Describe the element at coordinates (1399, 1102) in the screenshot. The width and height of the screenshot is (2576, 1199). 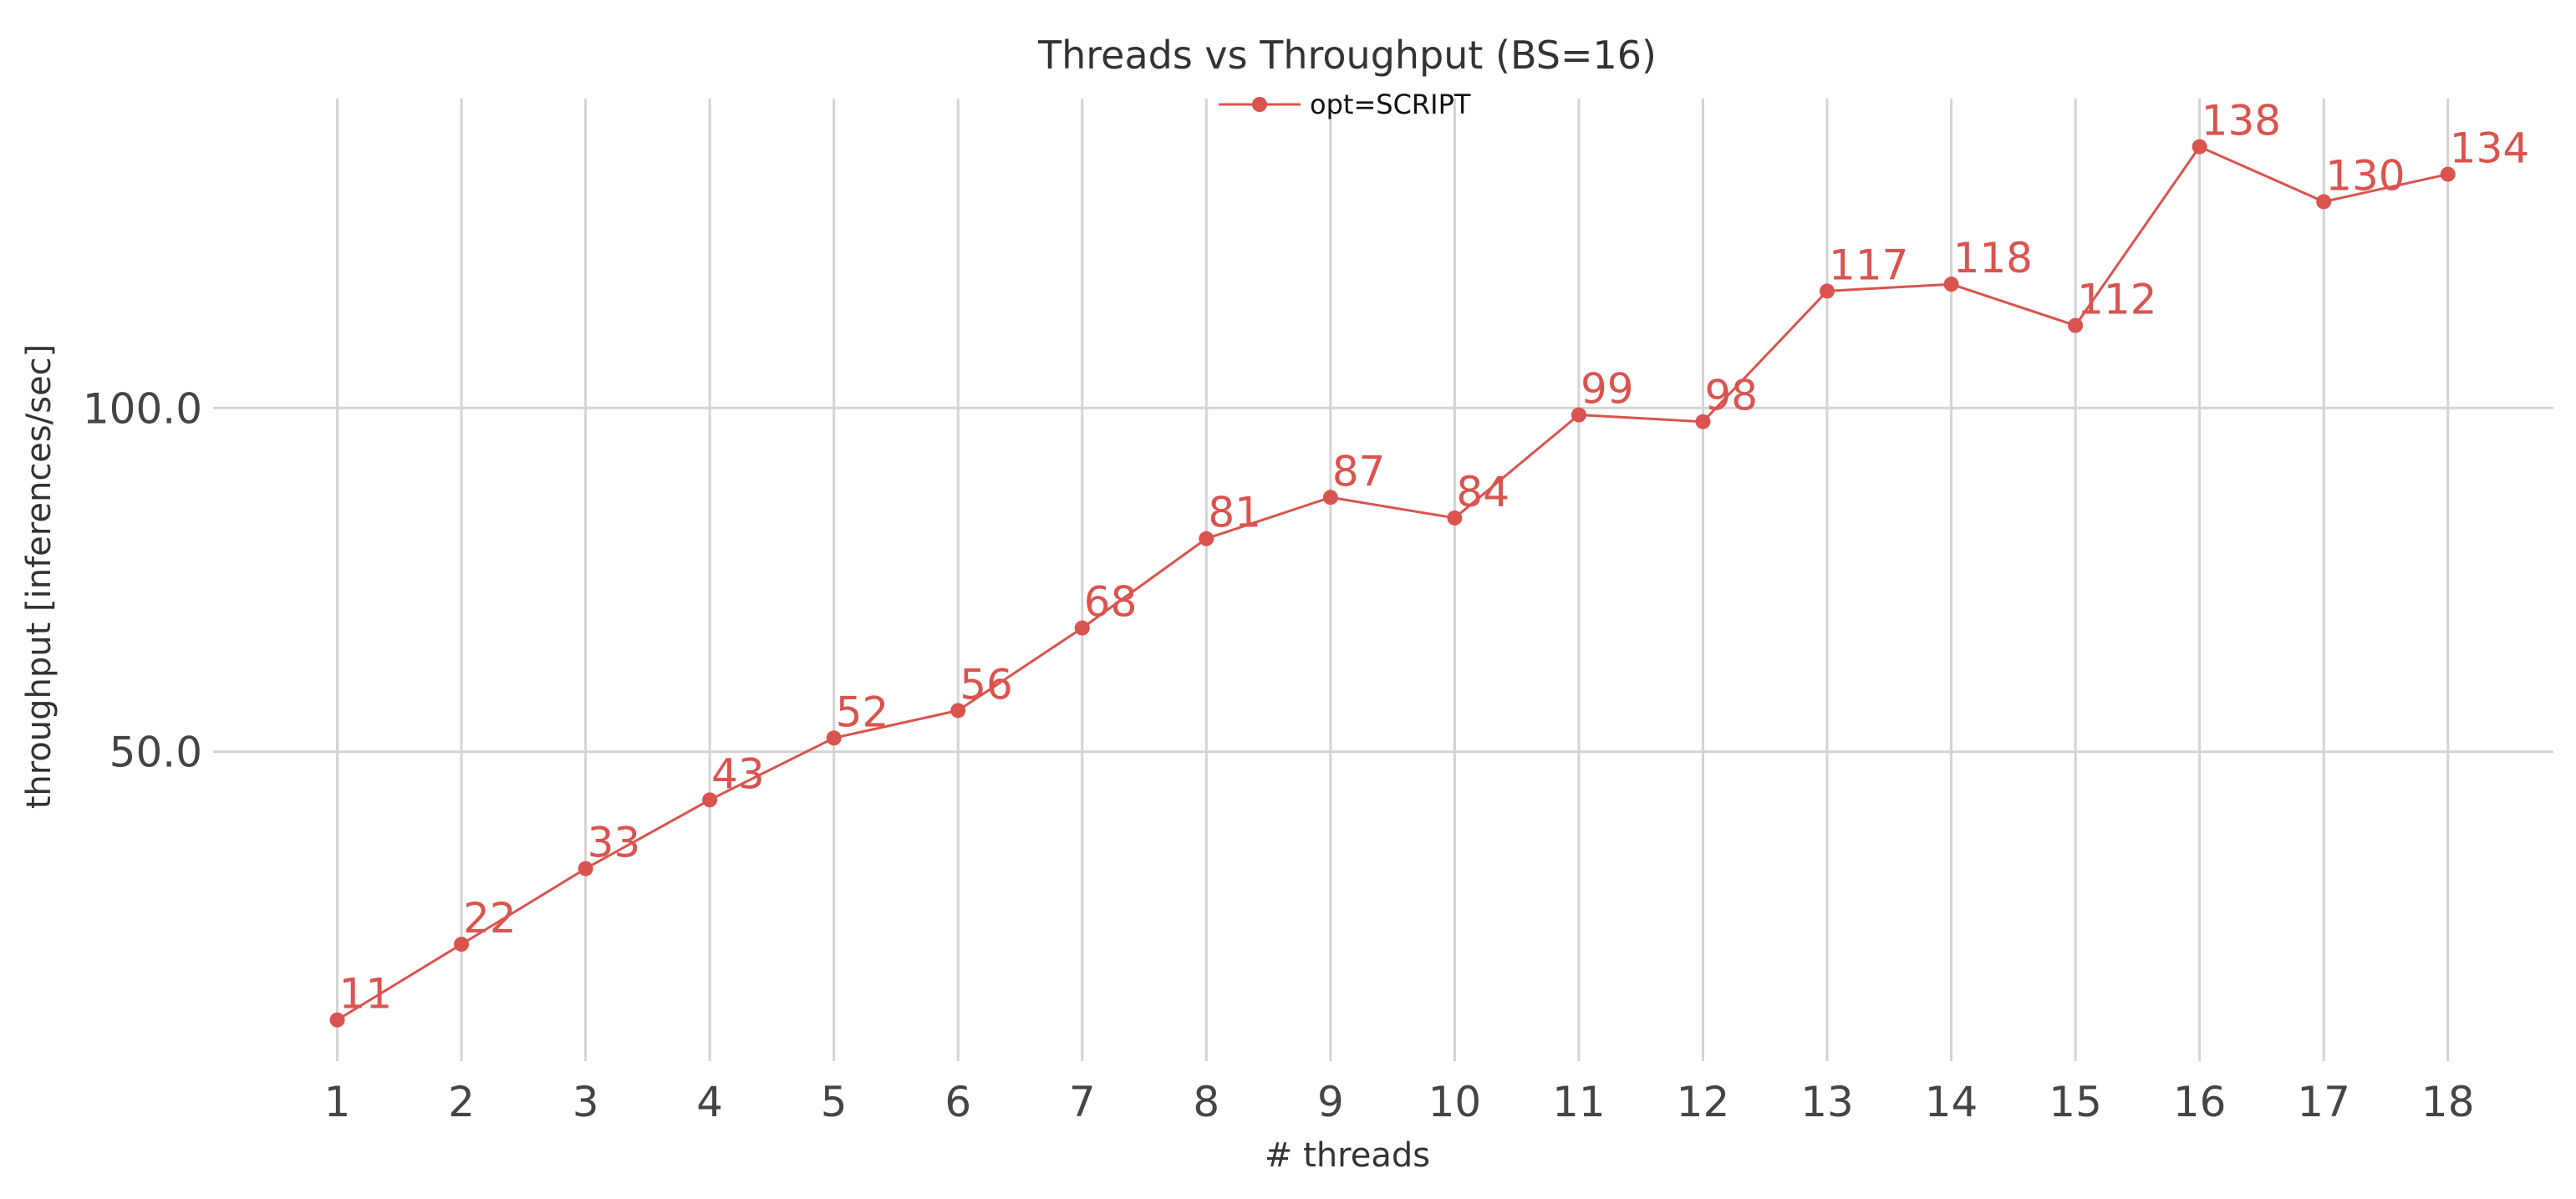
I see `x-axis-ticks: 1 2 3 4 5 6 7 8 9 10 11 12 13 14 15 16 17 18` at that location.